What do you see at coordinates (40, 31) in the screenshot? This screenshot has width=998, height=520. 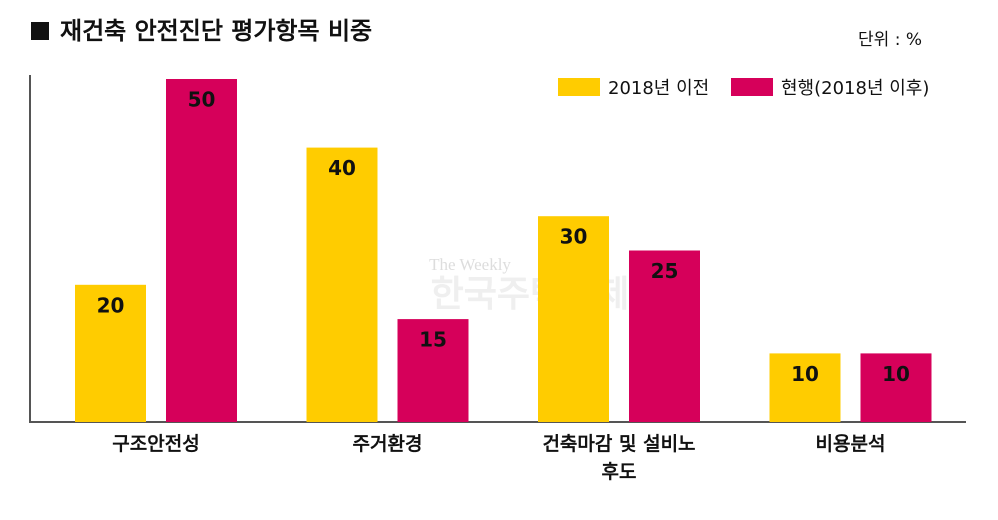 I see `title-marker` at bounding box center [40, 31].